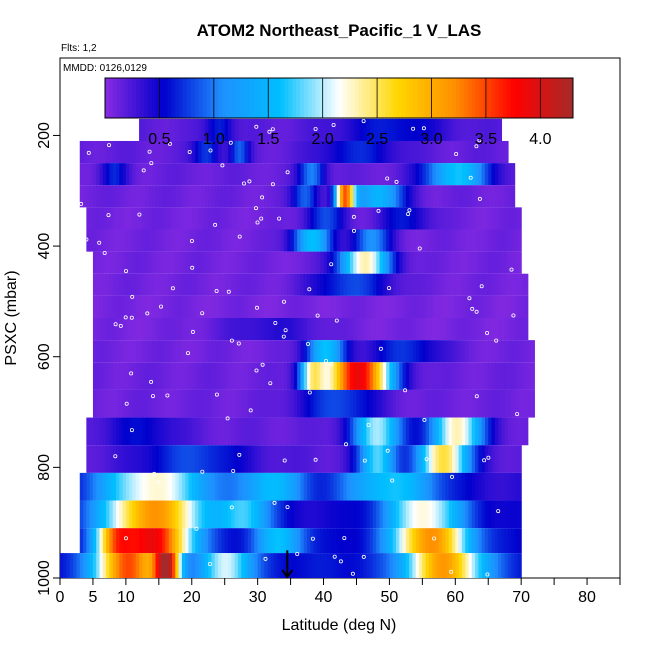  What do you see at coordinates (214, 139) in the screenshot?
I see `colorbar-tick-label: 1.0` at bounding box center [214, 139].